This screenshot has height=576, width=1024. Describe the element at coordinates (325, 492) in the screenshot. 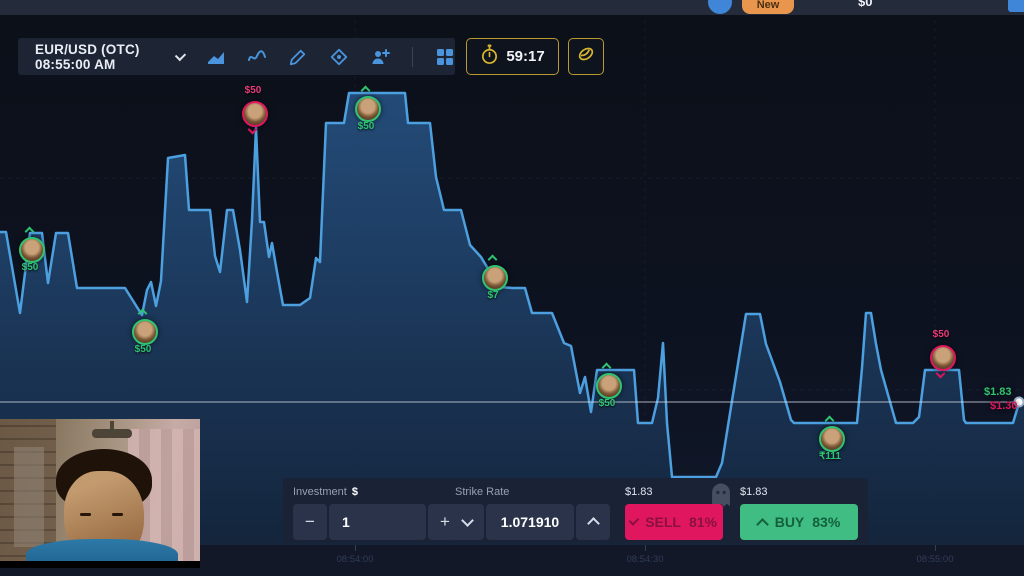

I see `investment-label: Investment $` at that location.